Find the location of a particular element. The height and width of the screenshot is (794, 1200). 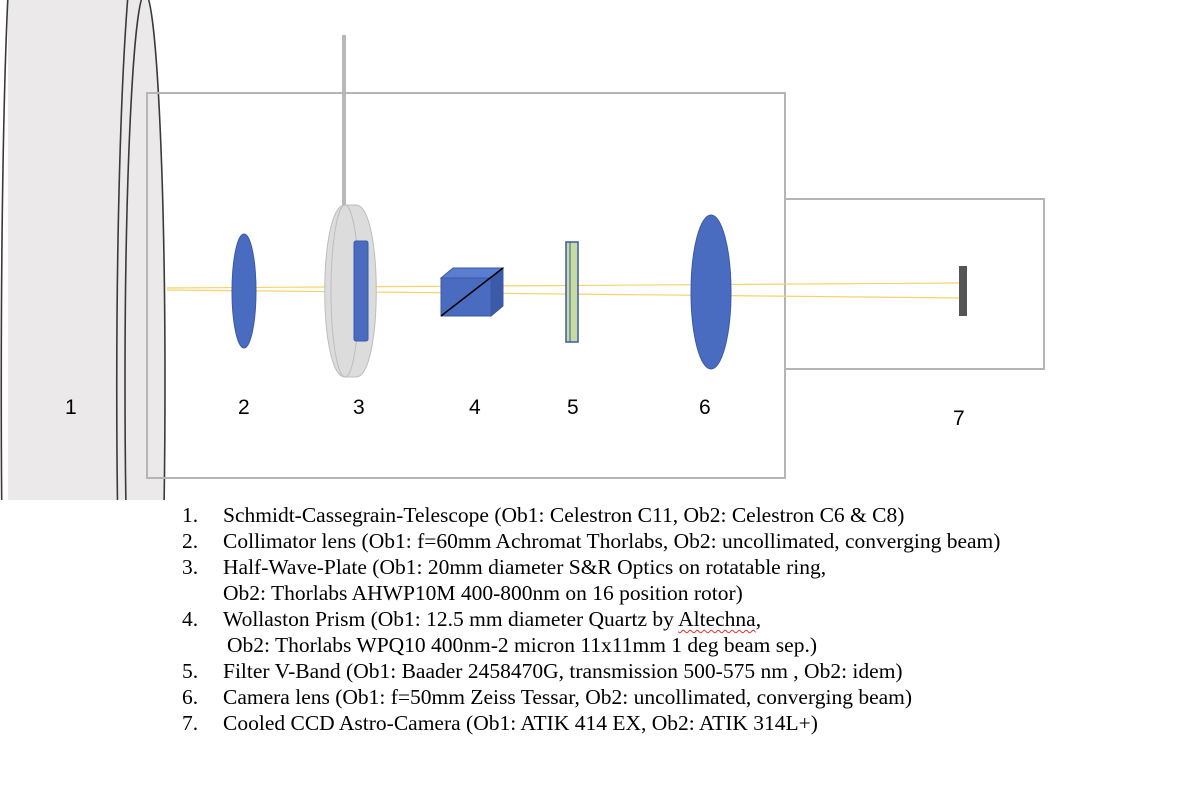

legend-number: 1. is located at coordinates (190, 515).